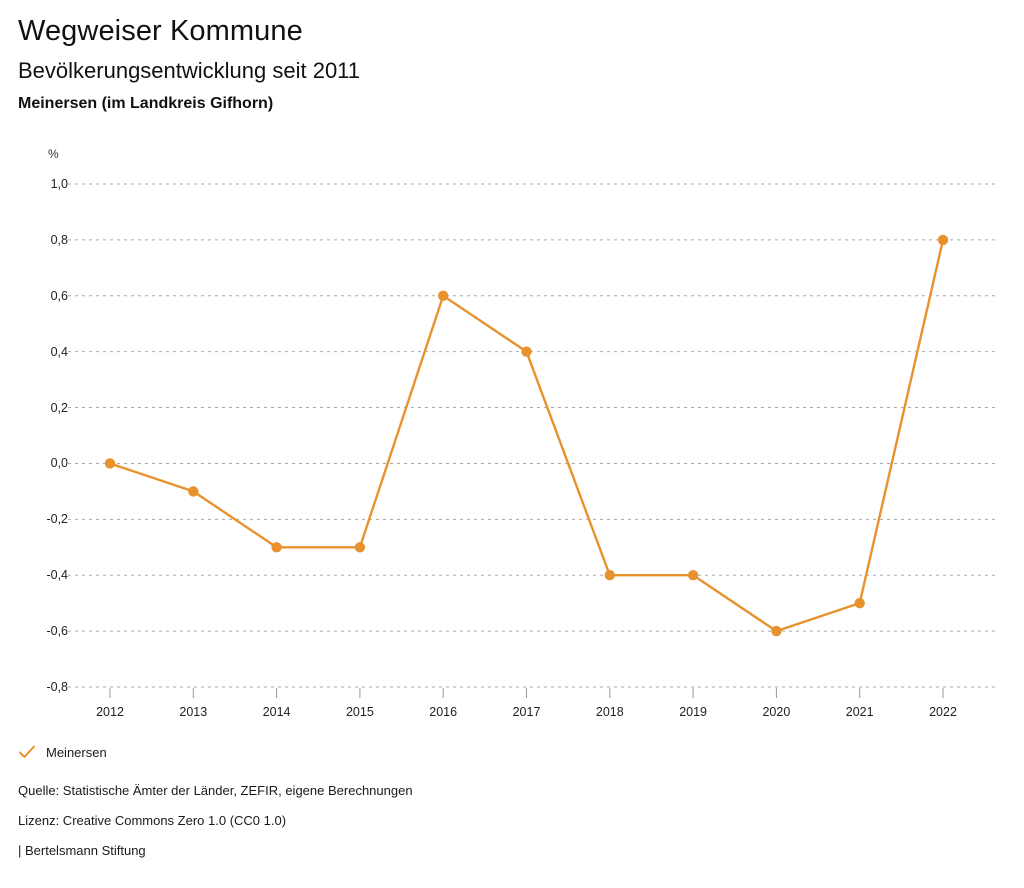  Describe the element at coordinates (59, 239) in the screenshot. I see `y-axis-tick-label: 0,8` at that location.